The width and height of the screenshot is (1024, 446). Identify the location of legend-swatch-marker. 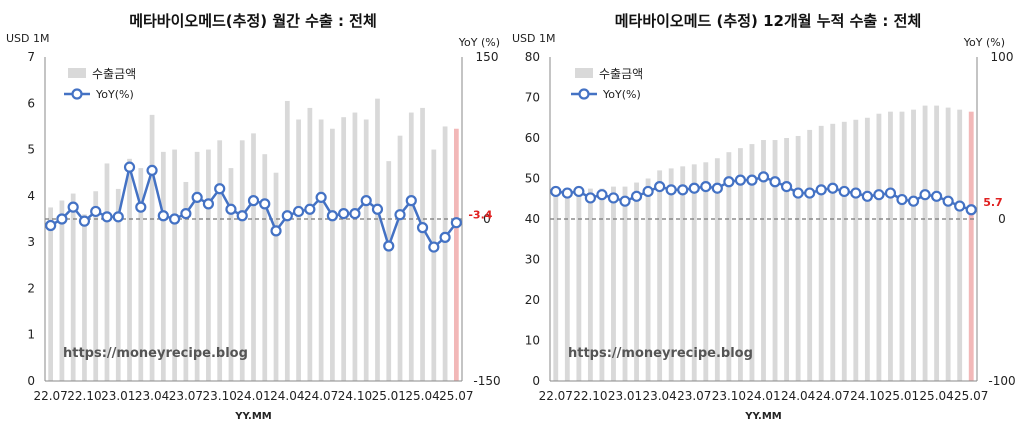
(77, 94).